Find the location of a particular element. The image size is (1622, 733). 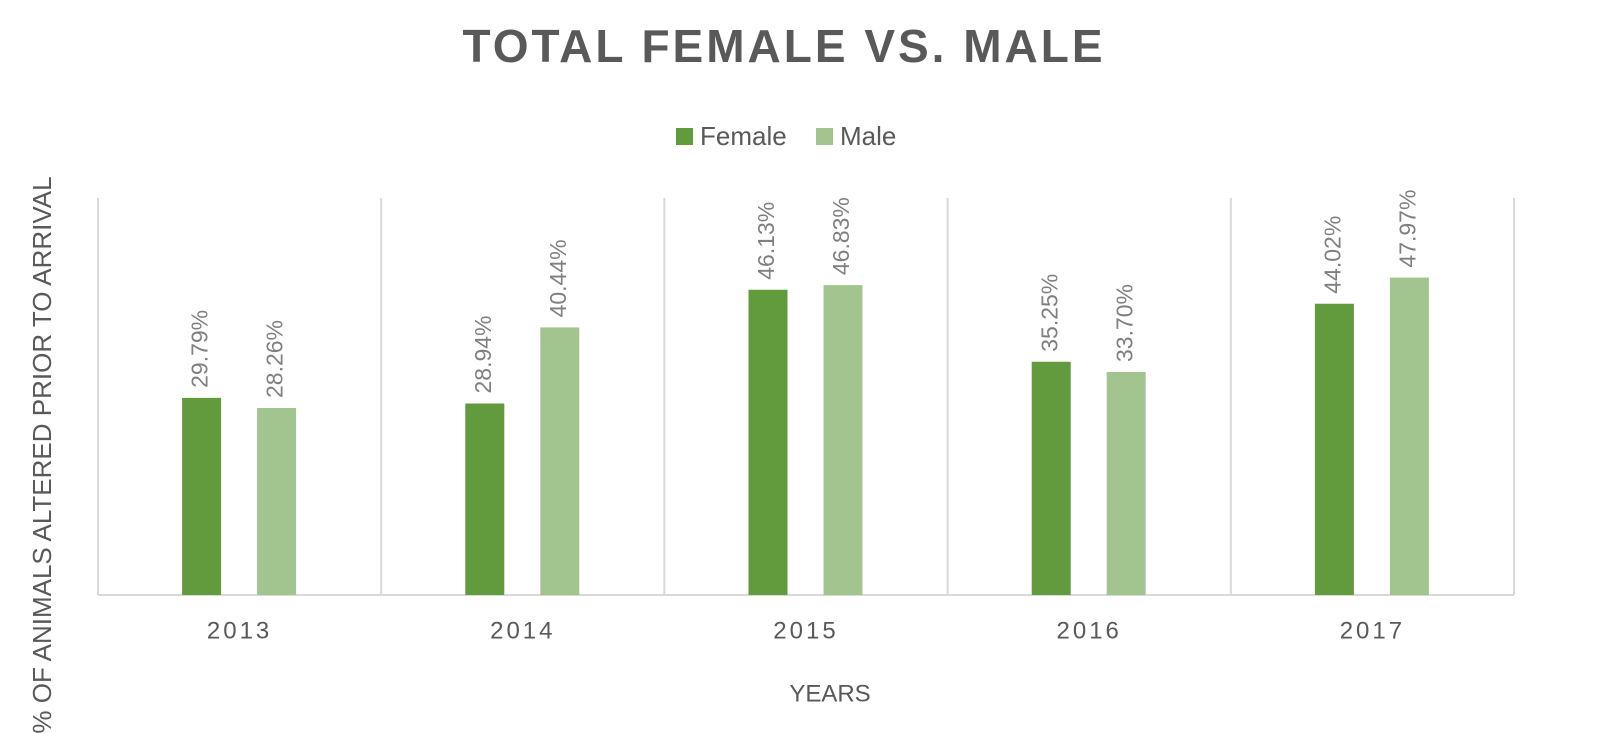

chart-title: TOTAL FEMALE VS. MALE is located at coordinates (783, 46).